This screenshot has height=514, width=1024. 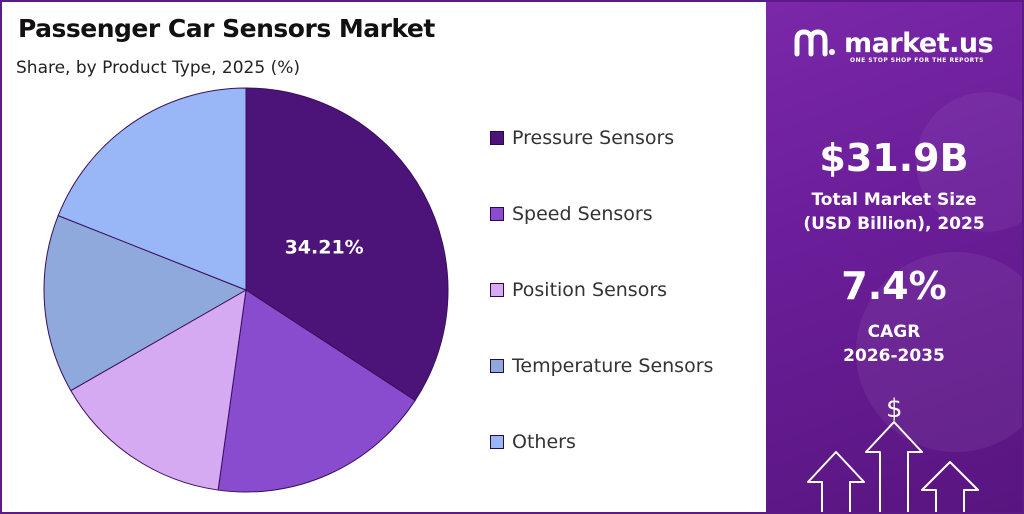 What do you see at coordinates (593, 137) in the screenshot?
I see `legend-label: Pressure Sensors` at bounding box center [593, 137].